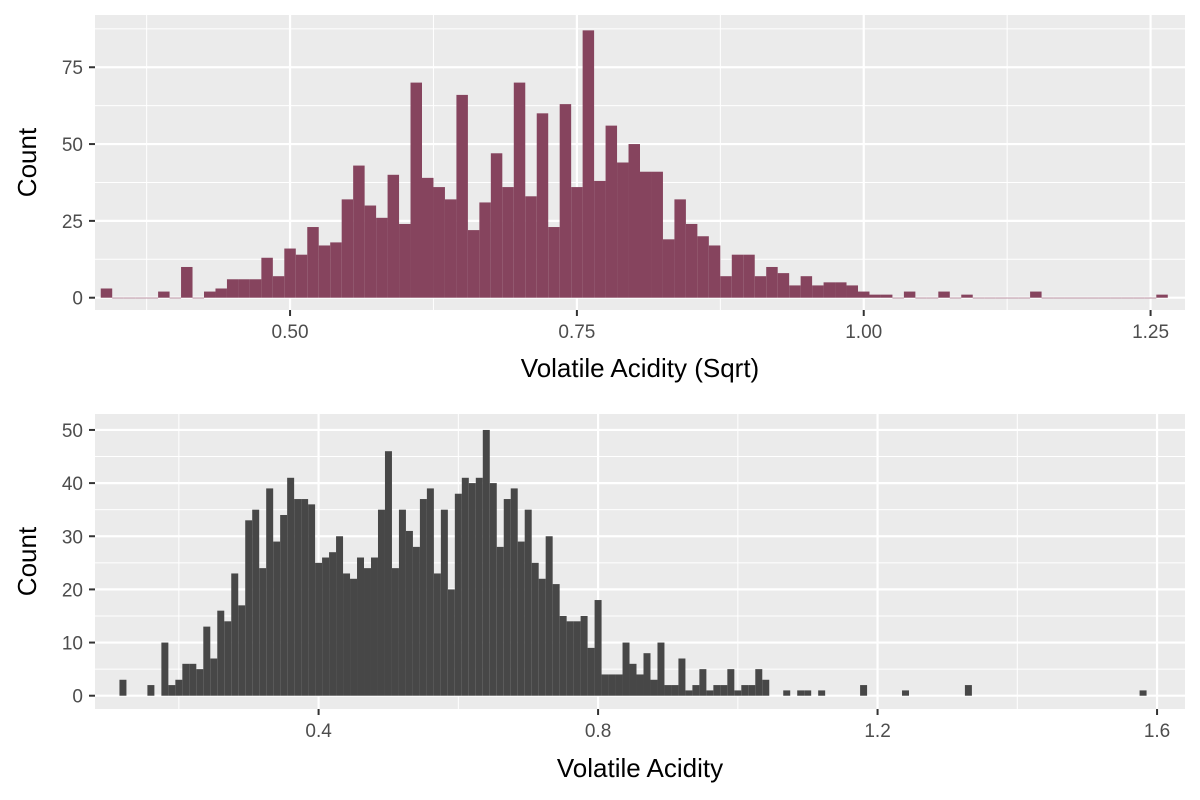 This screenshot has width=1200, height=800. Describe the element at coordinates (598, 731) in the screenshot. I see `chart2-x-tick-label: 0.8` at that location.